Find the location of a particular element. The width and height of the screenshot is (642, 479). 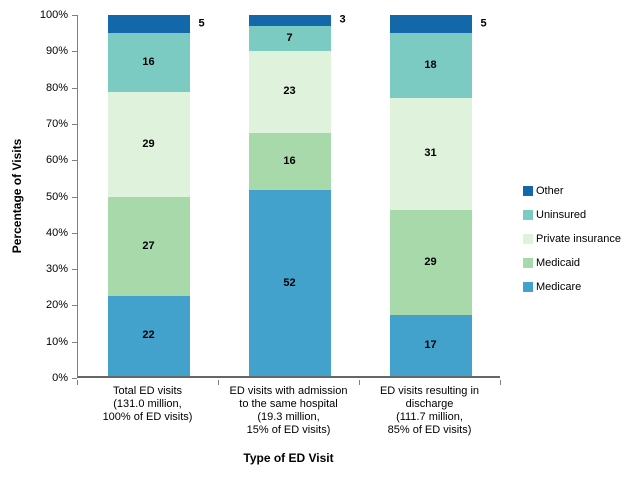

y-tick-label: 50% is located at coordinates (56, 196).